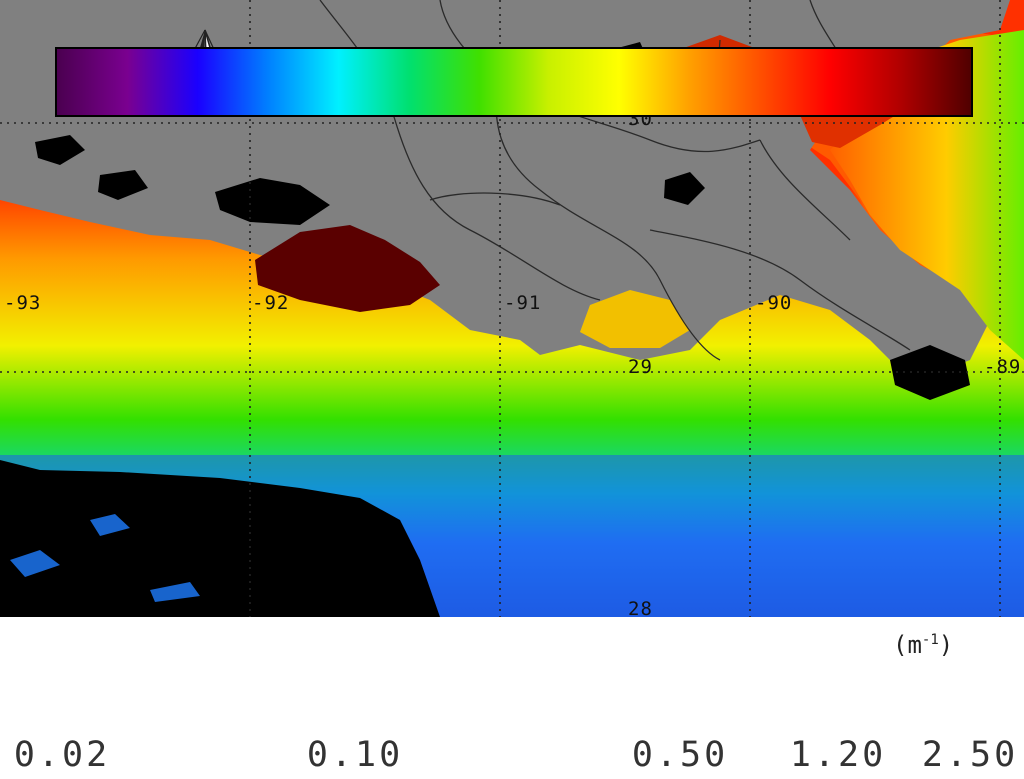 The width and height of the screenshot is (1024, 779). What do you see at coordinates (923, 645) in the screenshot?
I see `unit-label: (m-1)` at bounding box center [923, 645].